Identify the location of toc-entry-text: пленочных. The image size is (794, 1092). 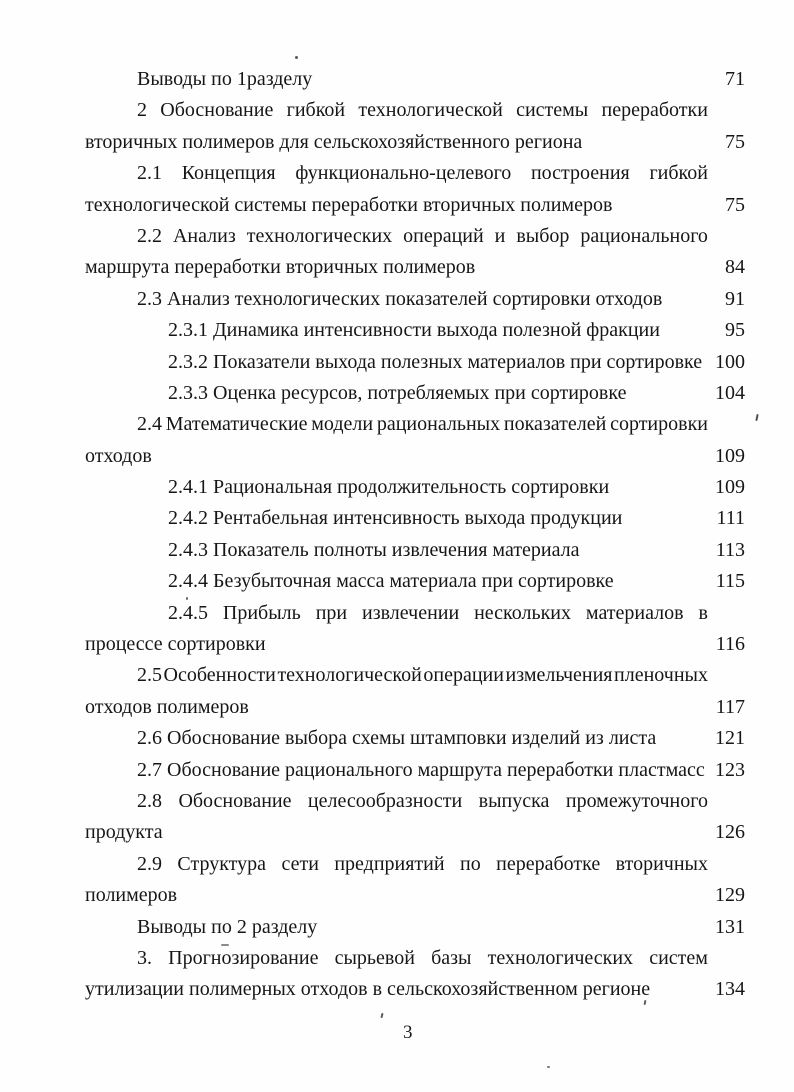
(661, 675).